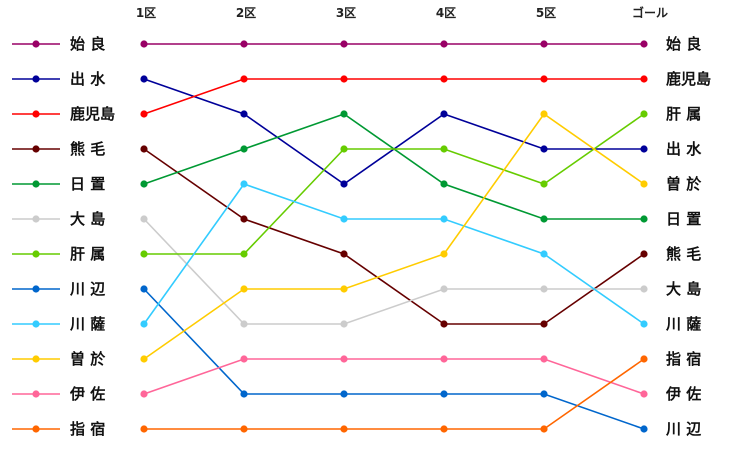  Describe the element at coordinates (683, 324) in the screenshot. I see `final-rank-label: 川 薩` at that location.